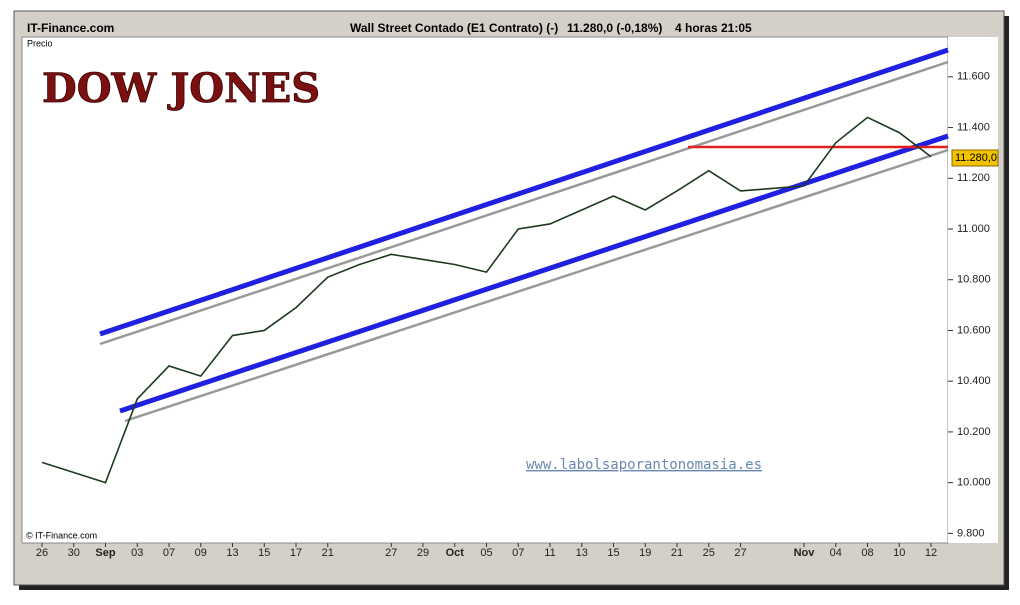 The image size is (1020, 605). What do you see at coordinates (973, 229) in the screenshot?
I see `y-tick-label: 11.000` at bounding box center [973, 229].